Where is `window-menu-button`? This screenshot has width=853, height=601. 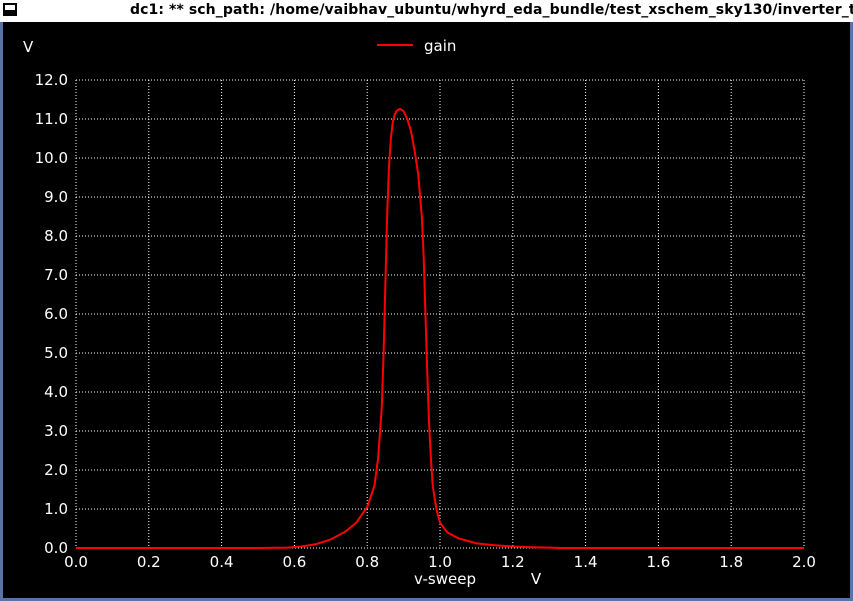 window-menu-button is located at coordinates (10, 9).